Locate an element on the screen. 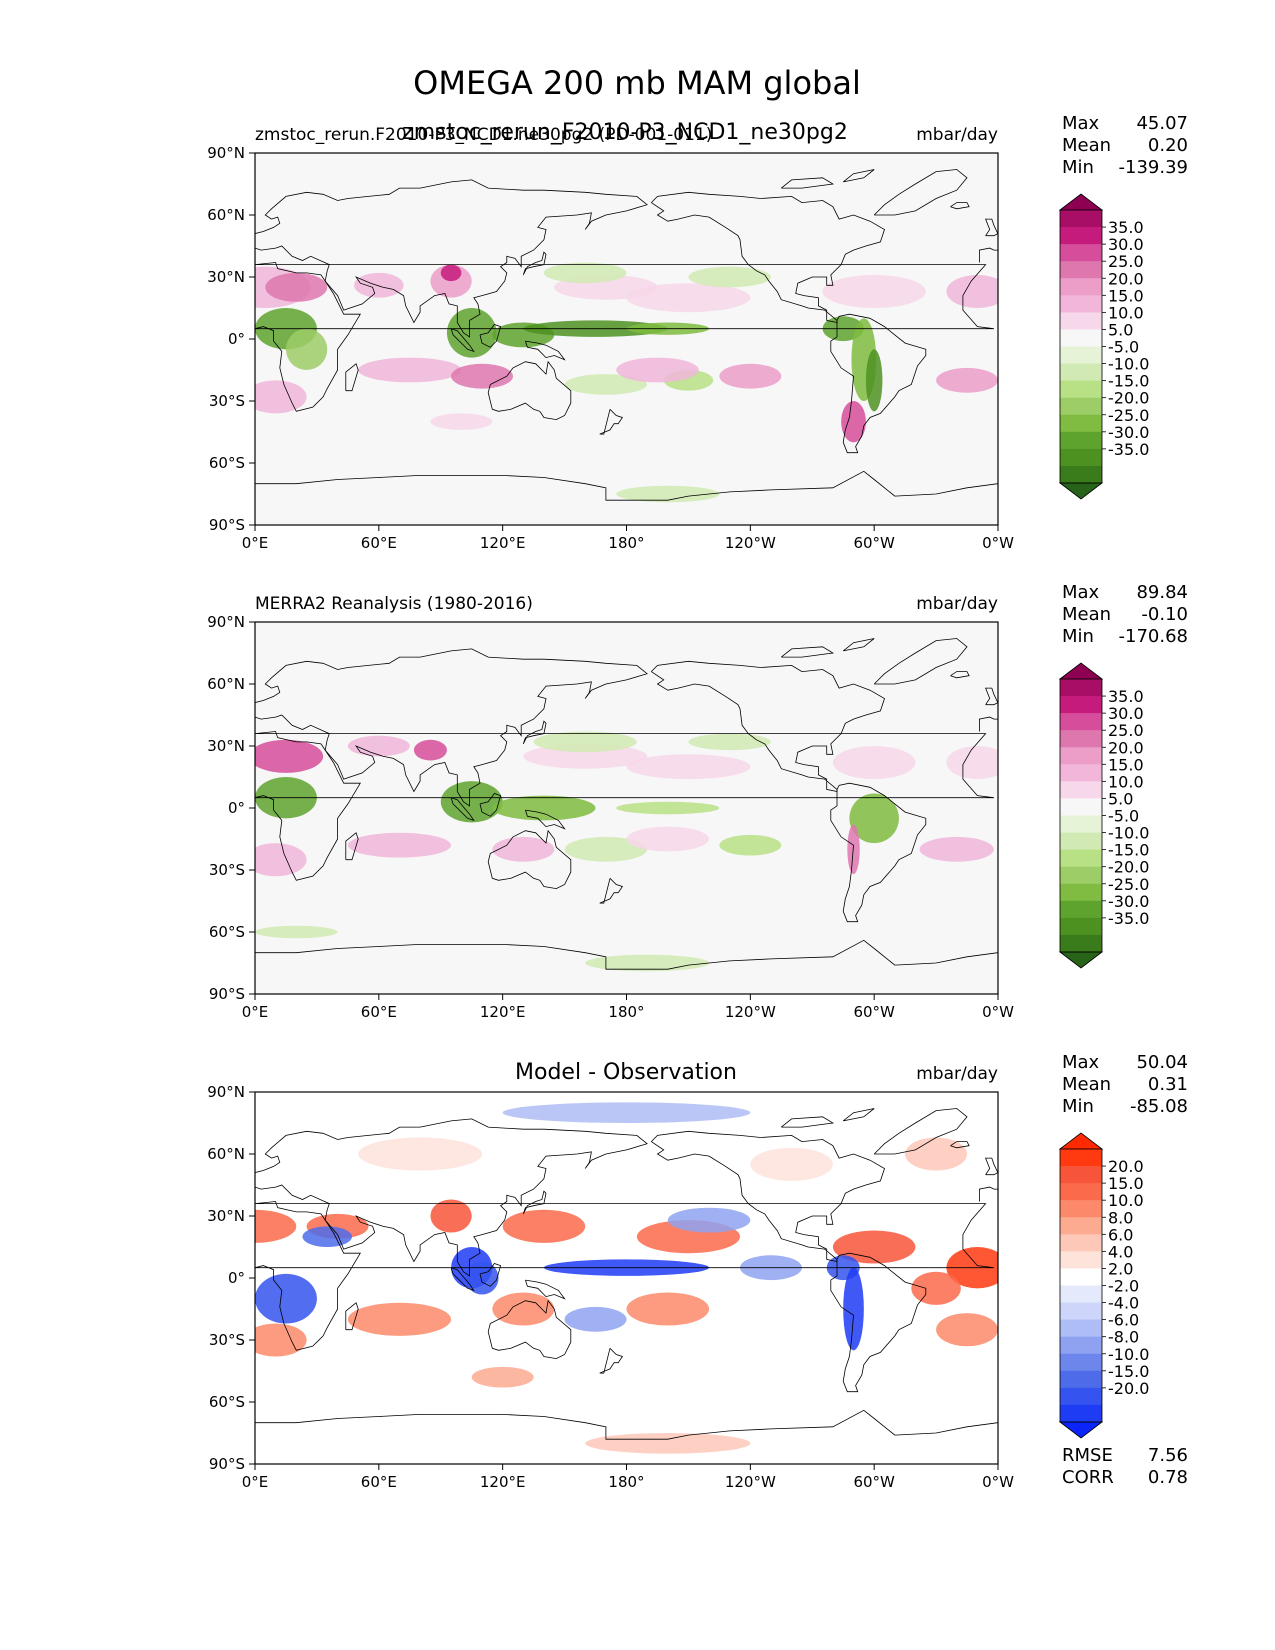 The height and width of the screenshot is (1650, 1275). colorbar-label: 5.0 is located at coordinates (1120, 329).